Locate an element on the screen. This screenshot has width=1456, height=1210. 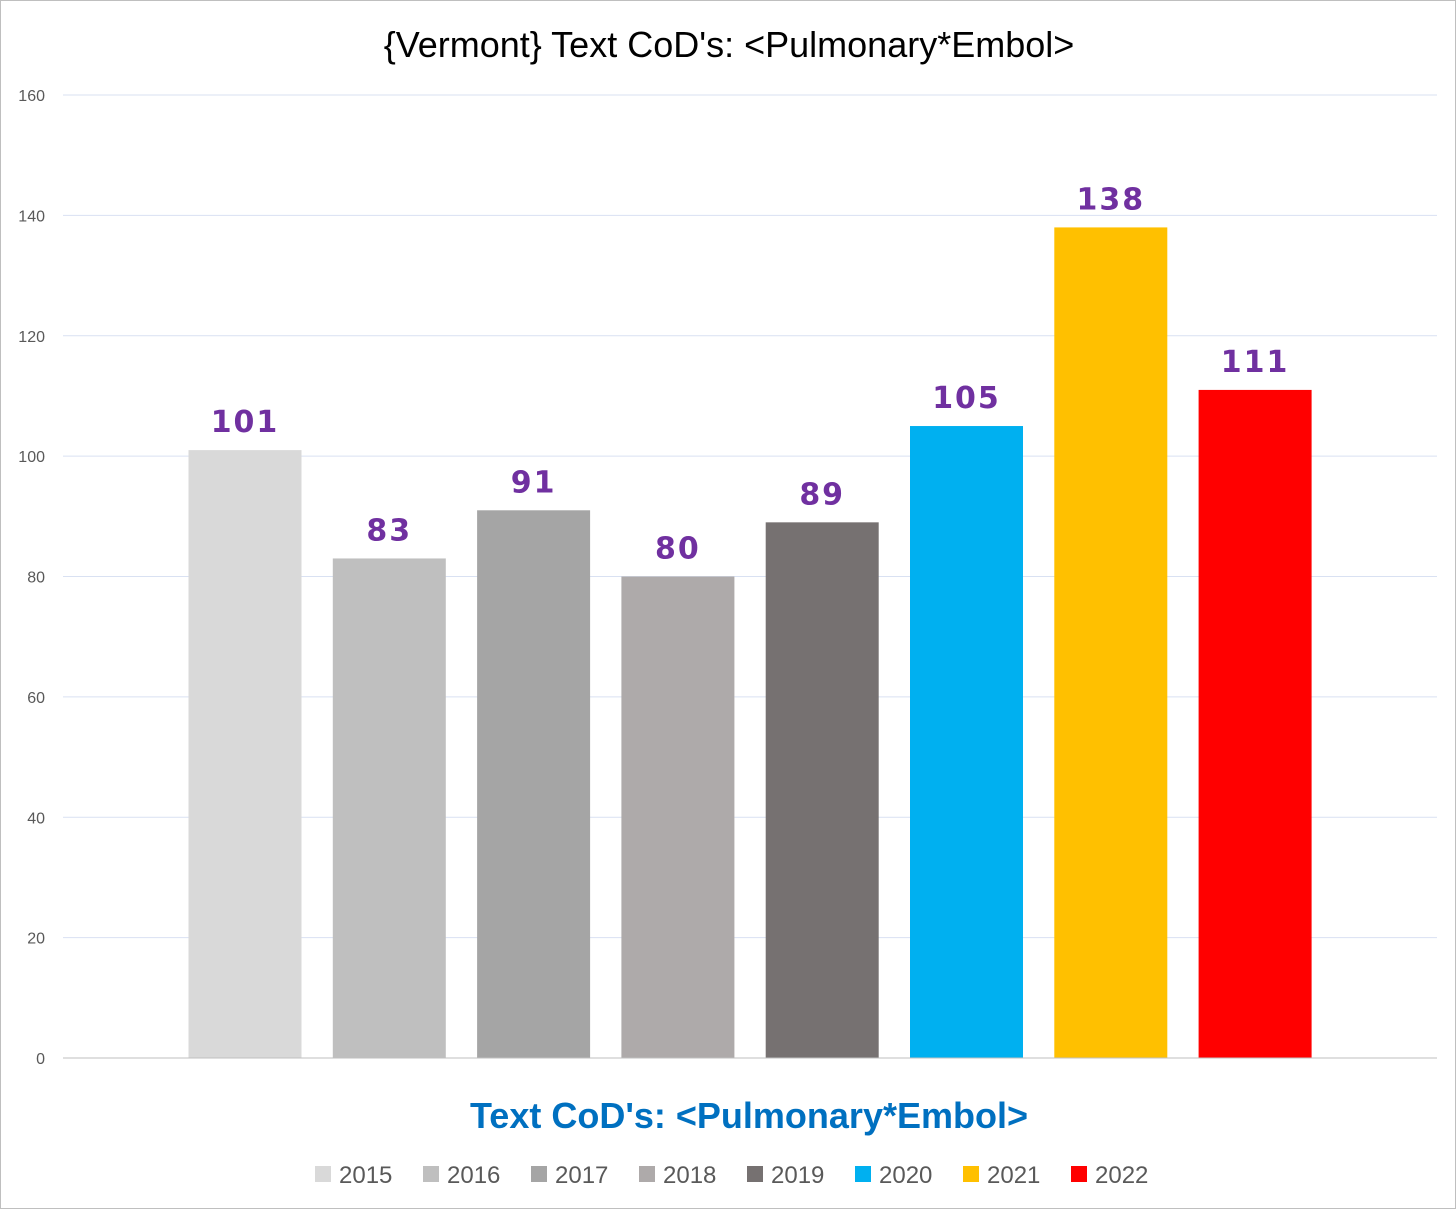
legend-label: 2016 is located at coordinates (473, 1175).